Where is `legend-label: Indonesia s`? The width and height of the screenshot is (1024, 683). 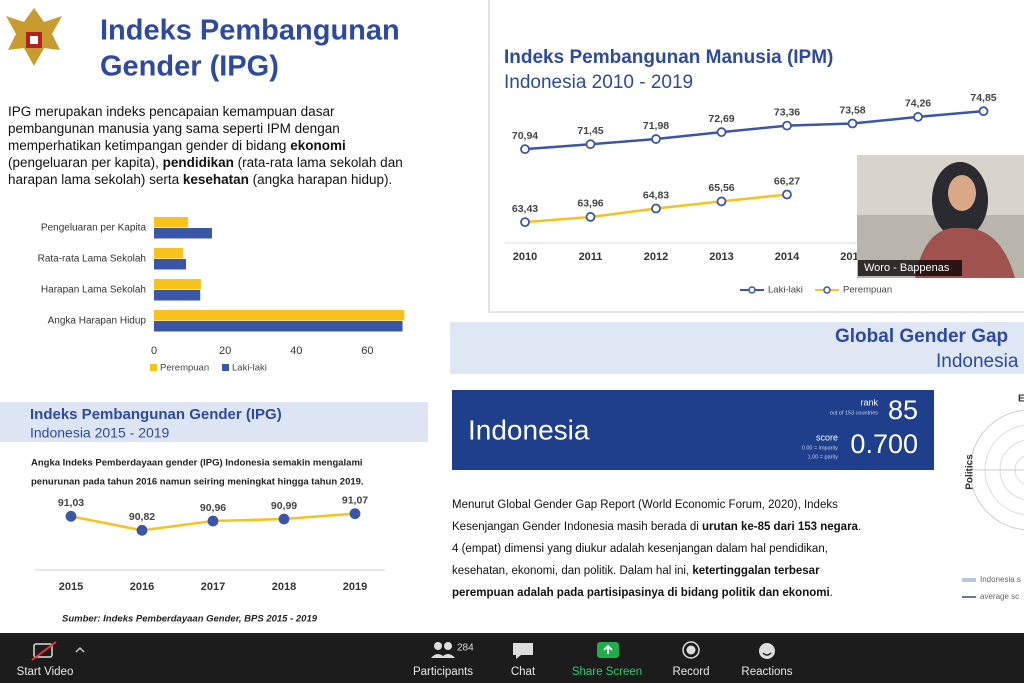
legend-label: Indonesia s is located at coordinates (1000, 579).